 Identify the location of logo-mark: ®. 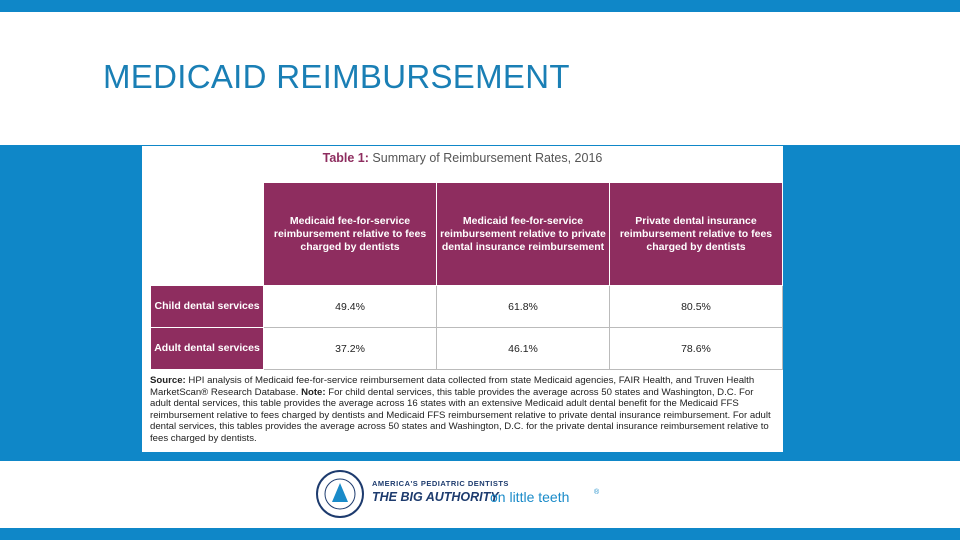
(597, 492).